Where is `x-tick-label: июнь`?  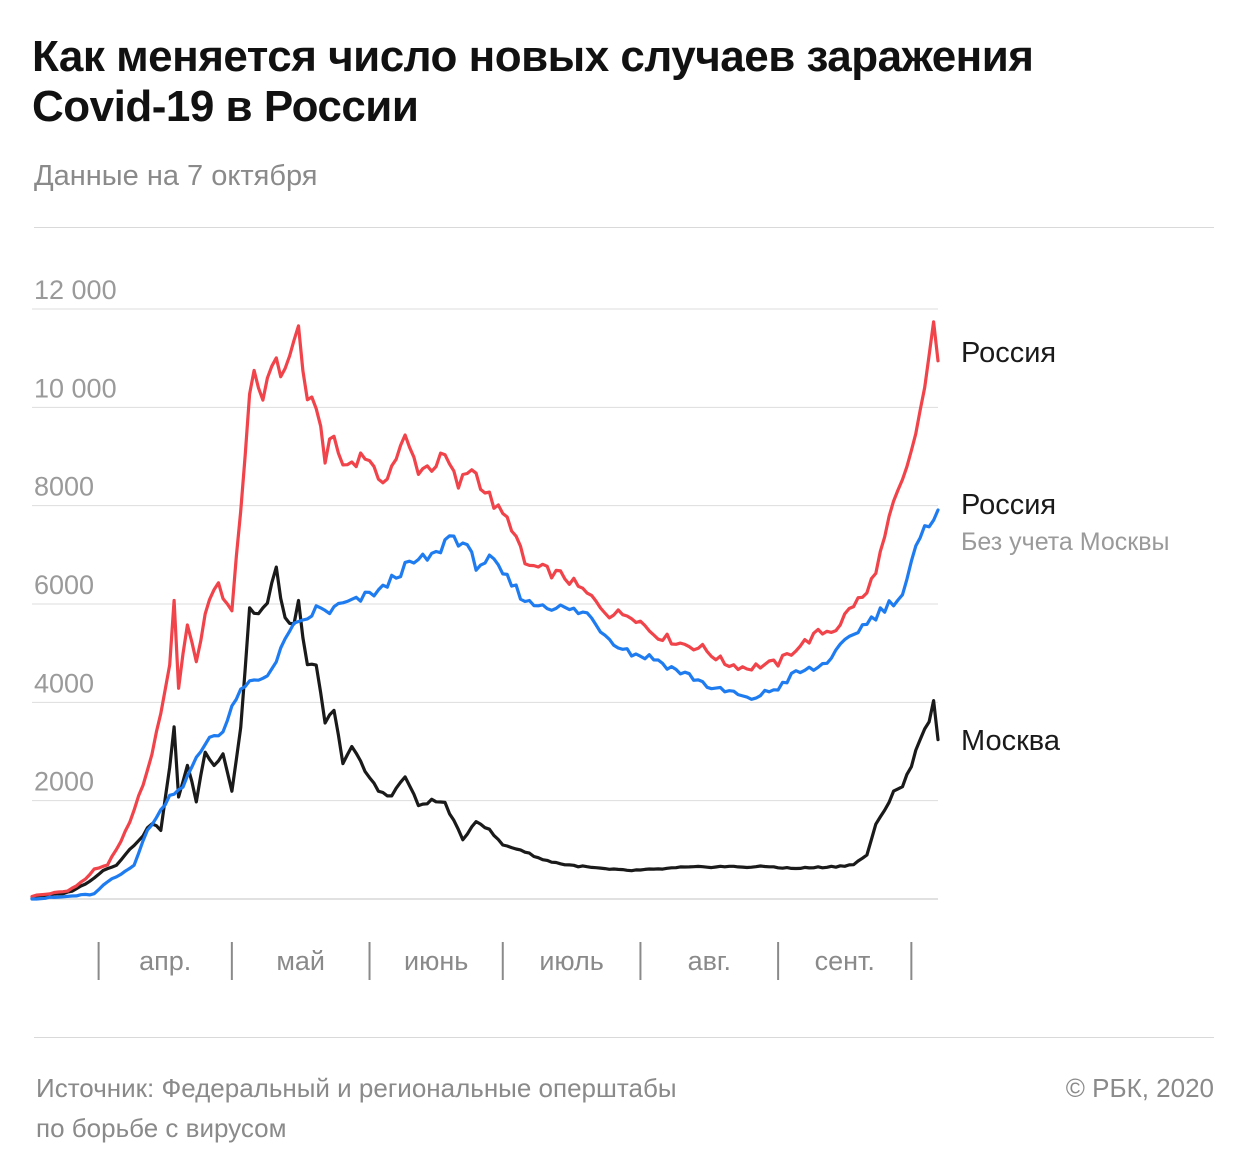
x-tick-label: июнь is located at coordinates (436, 961).